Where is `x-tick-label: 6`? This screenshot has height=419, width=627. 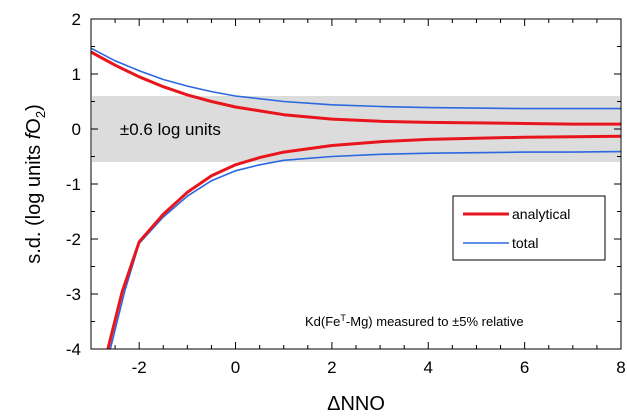 x-tick-label: 6 is located at coordinates (524, 367).